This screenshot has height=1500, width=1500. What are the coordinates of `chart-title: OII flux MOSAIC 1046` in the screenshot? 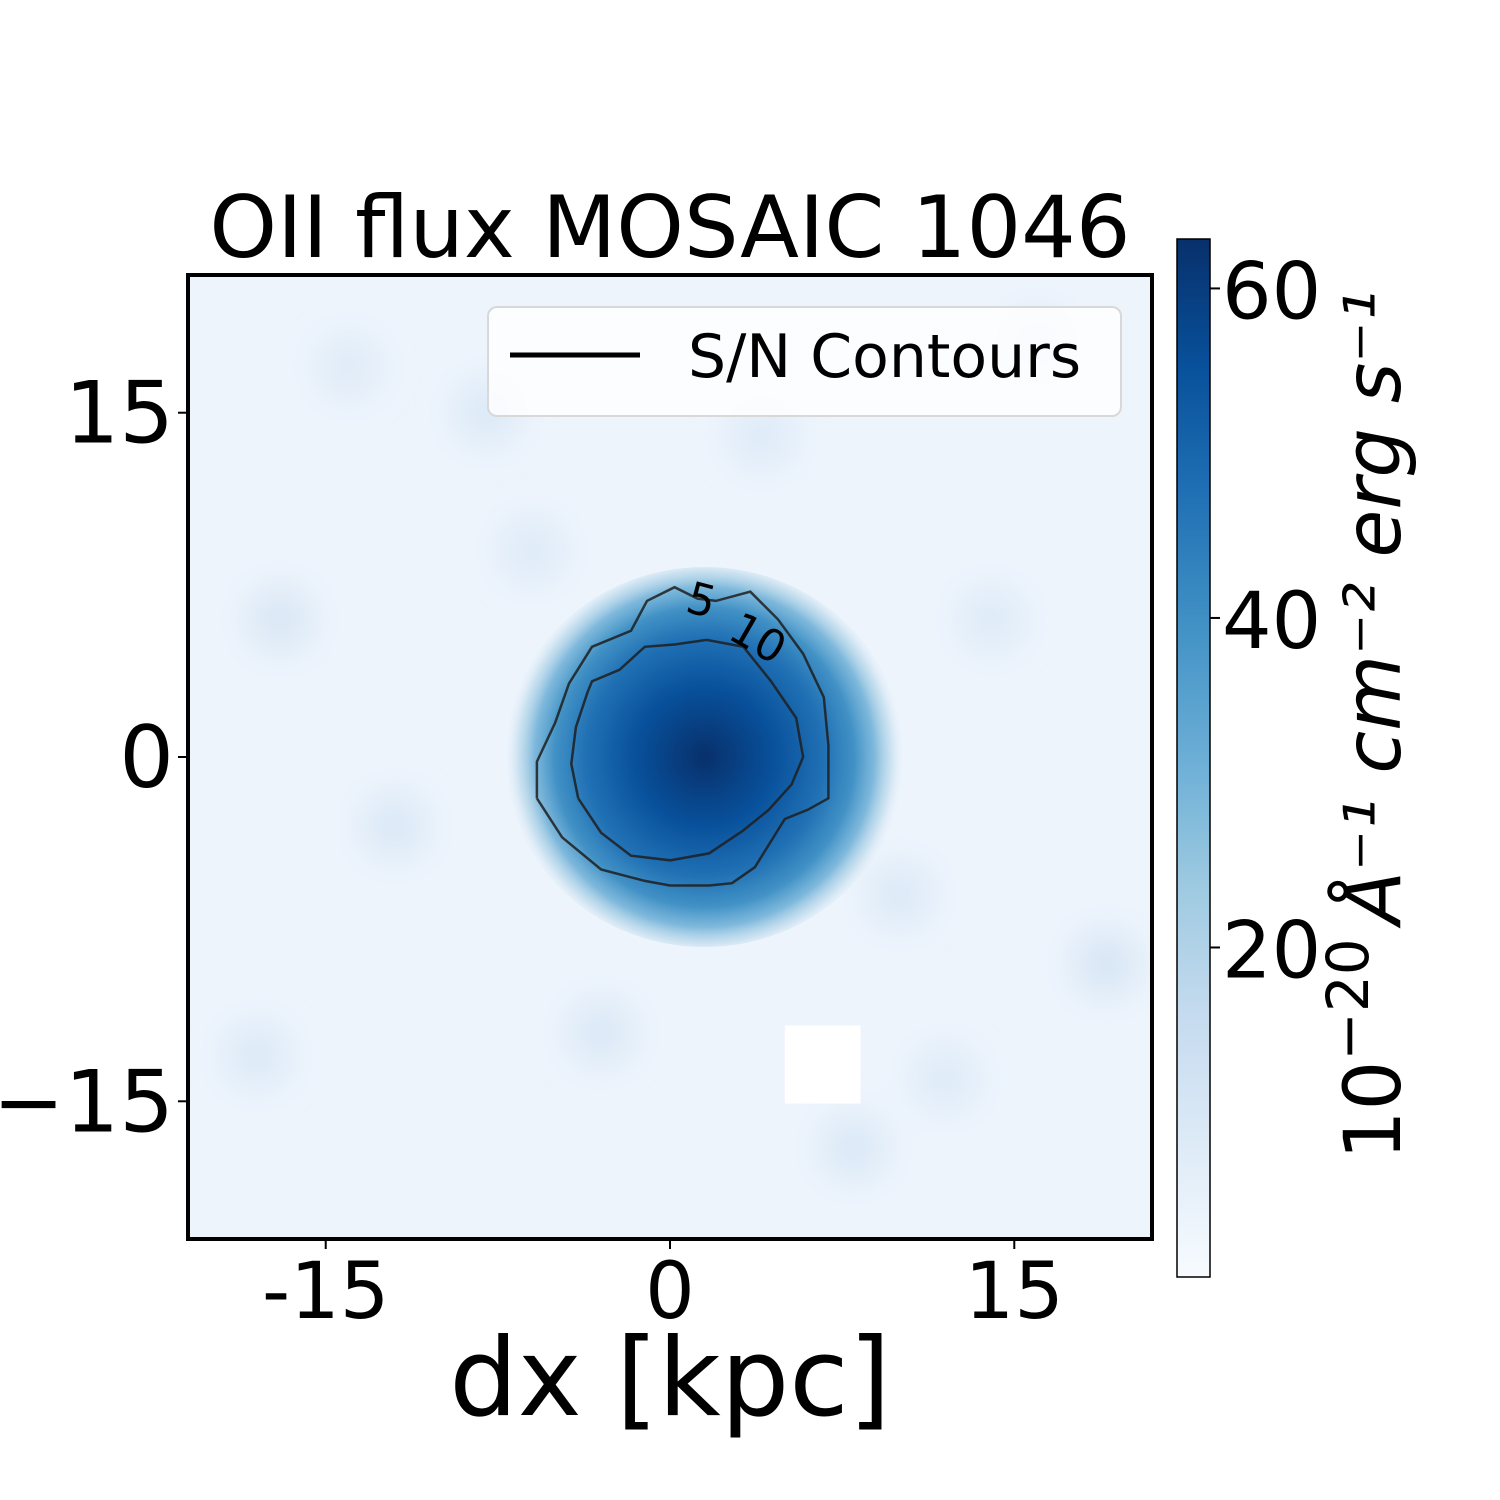 It's located at (669, 228).